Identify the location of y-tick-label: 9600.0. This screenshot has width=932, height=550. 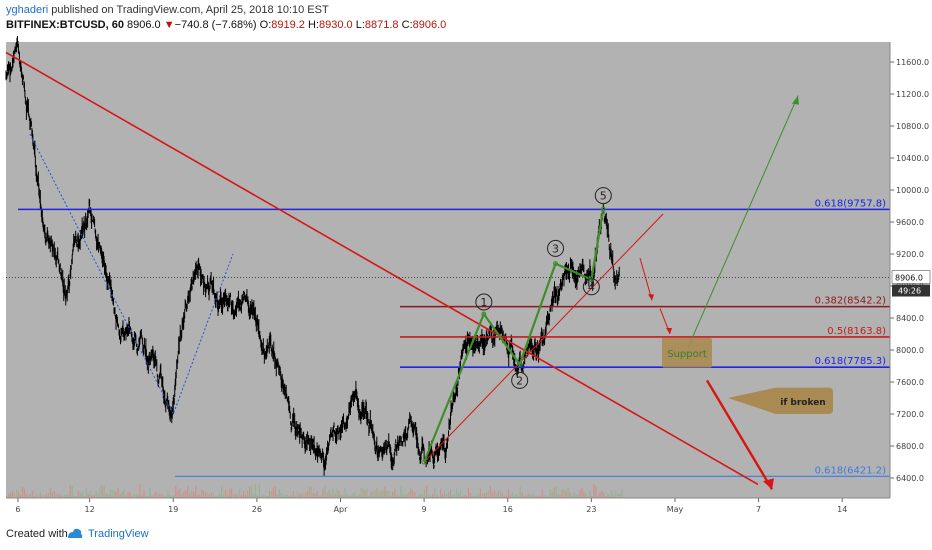
(910, 222).